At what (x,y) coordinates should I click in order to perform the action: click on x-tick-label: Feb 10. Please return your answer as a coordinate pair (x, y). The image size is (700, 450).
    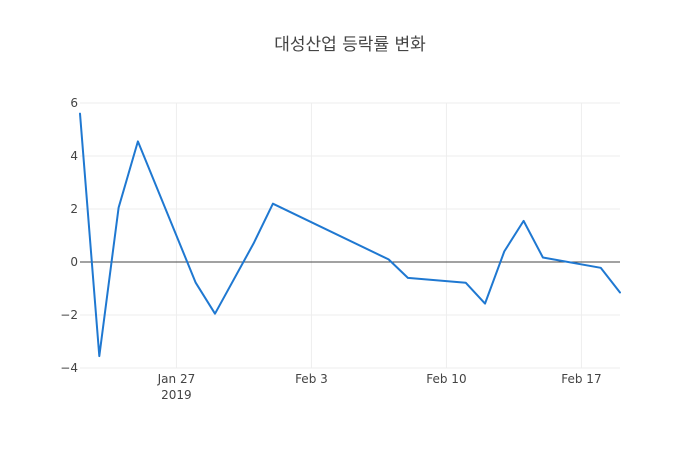
    Looking at the image, I should click on (446, 379).